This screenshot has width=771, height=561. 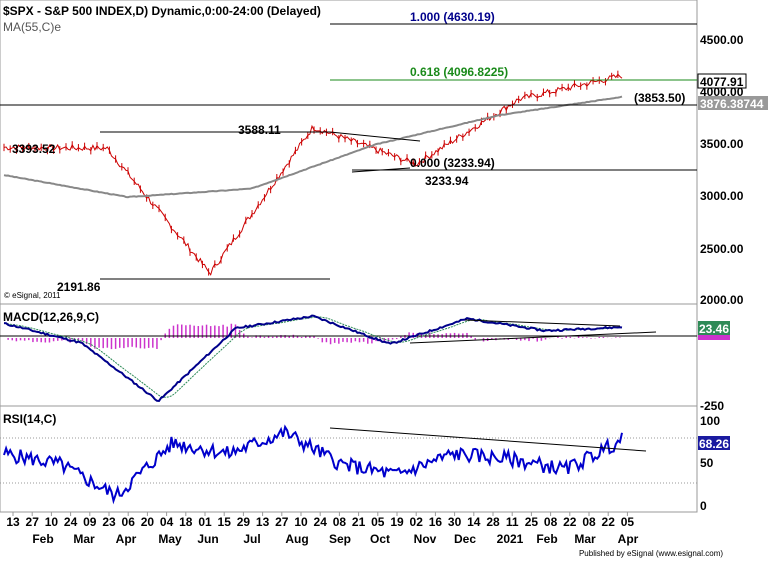 I want to click on label-3853: (3853.50), so click(x=659, y=98).